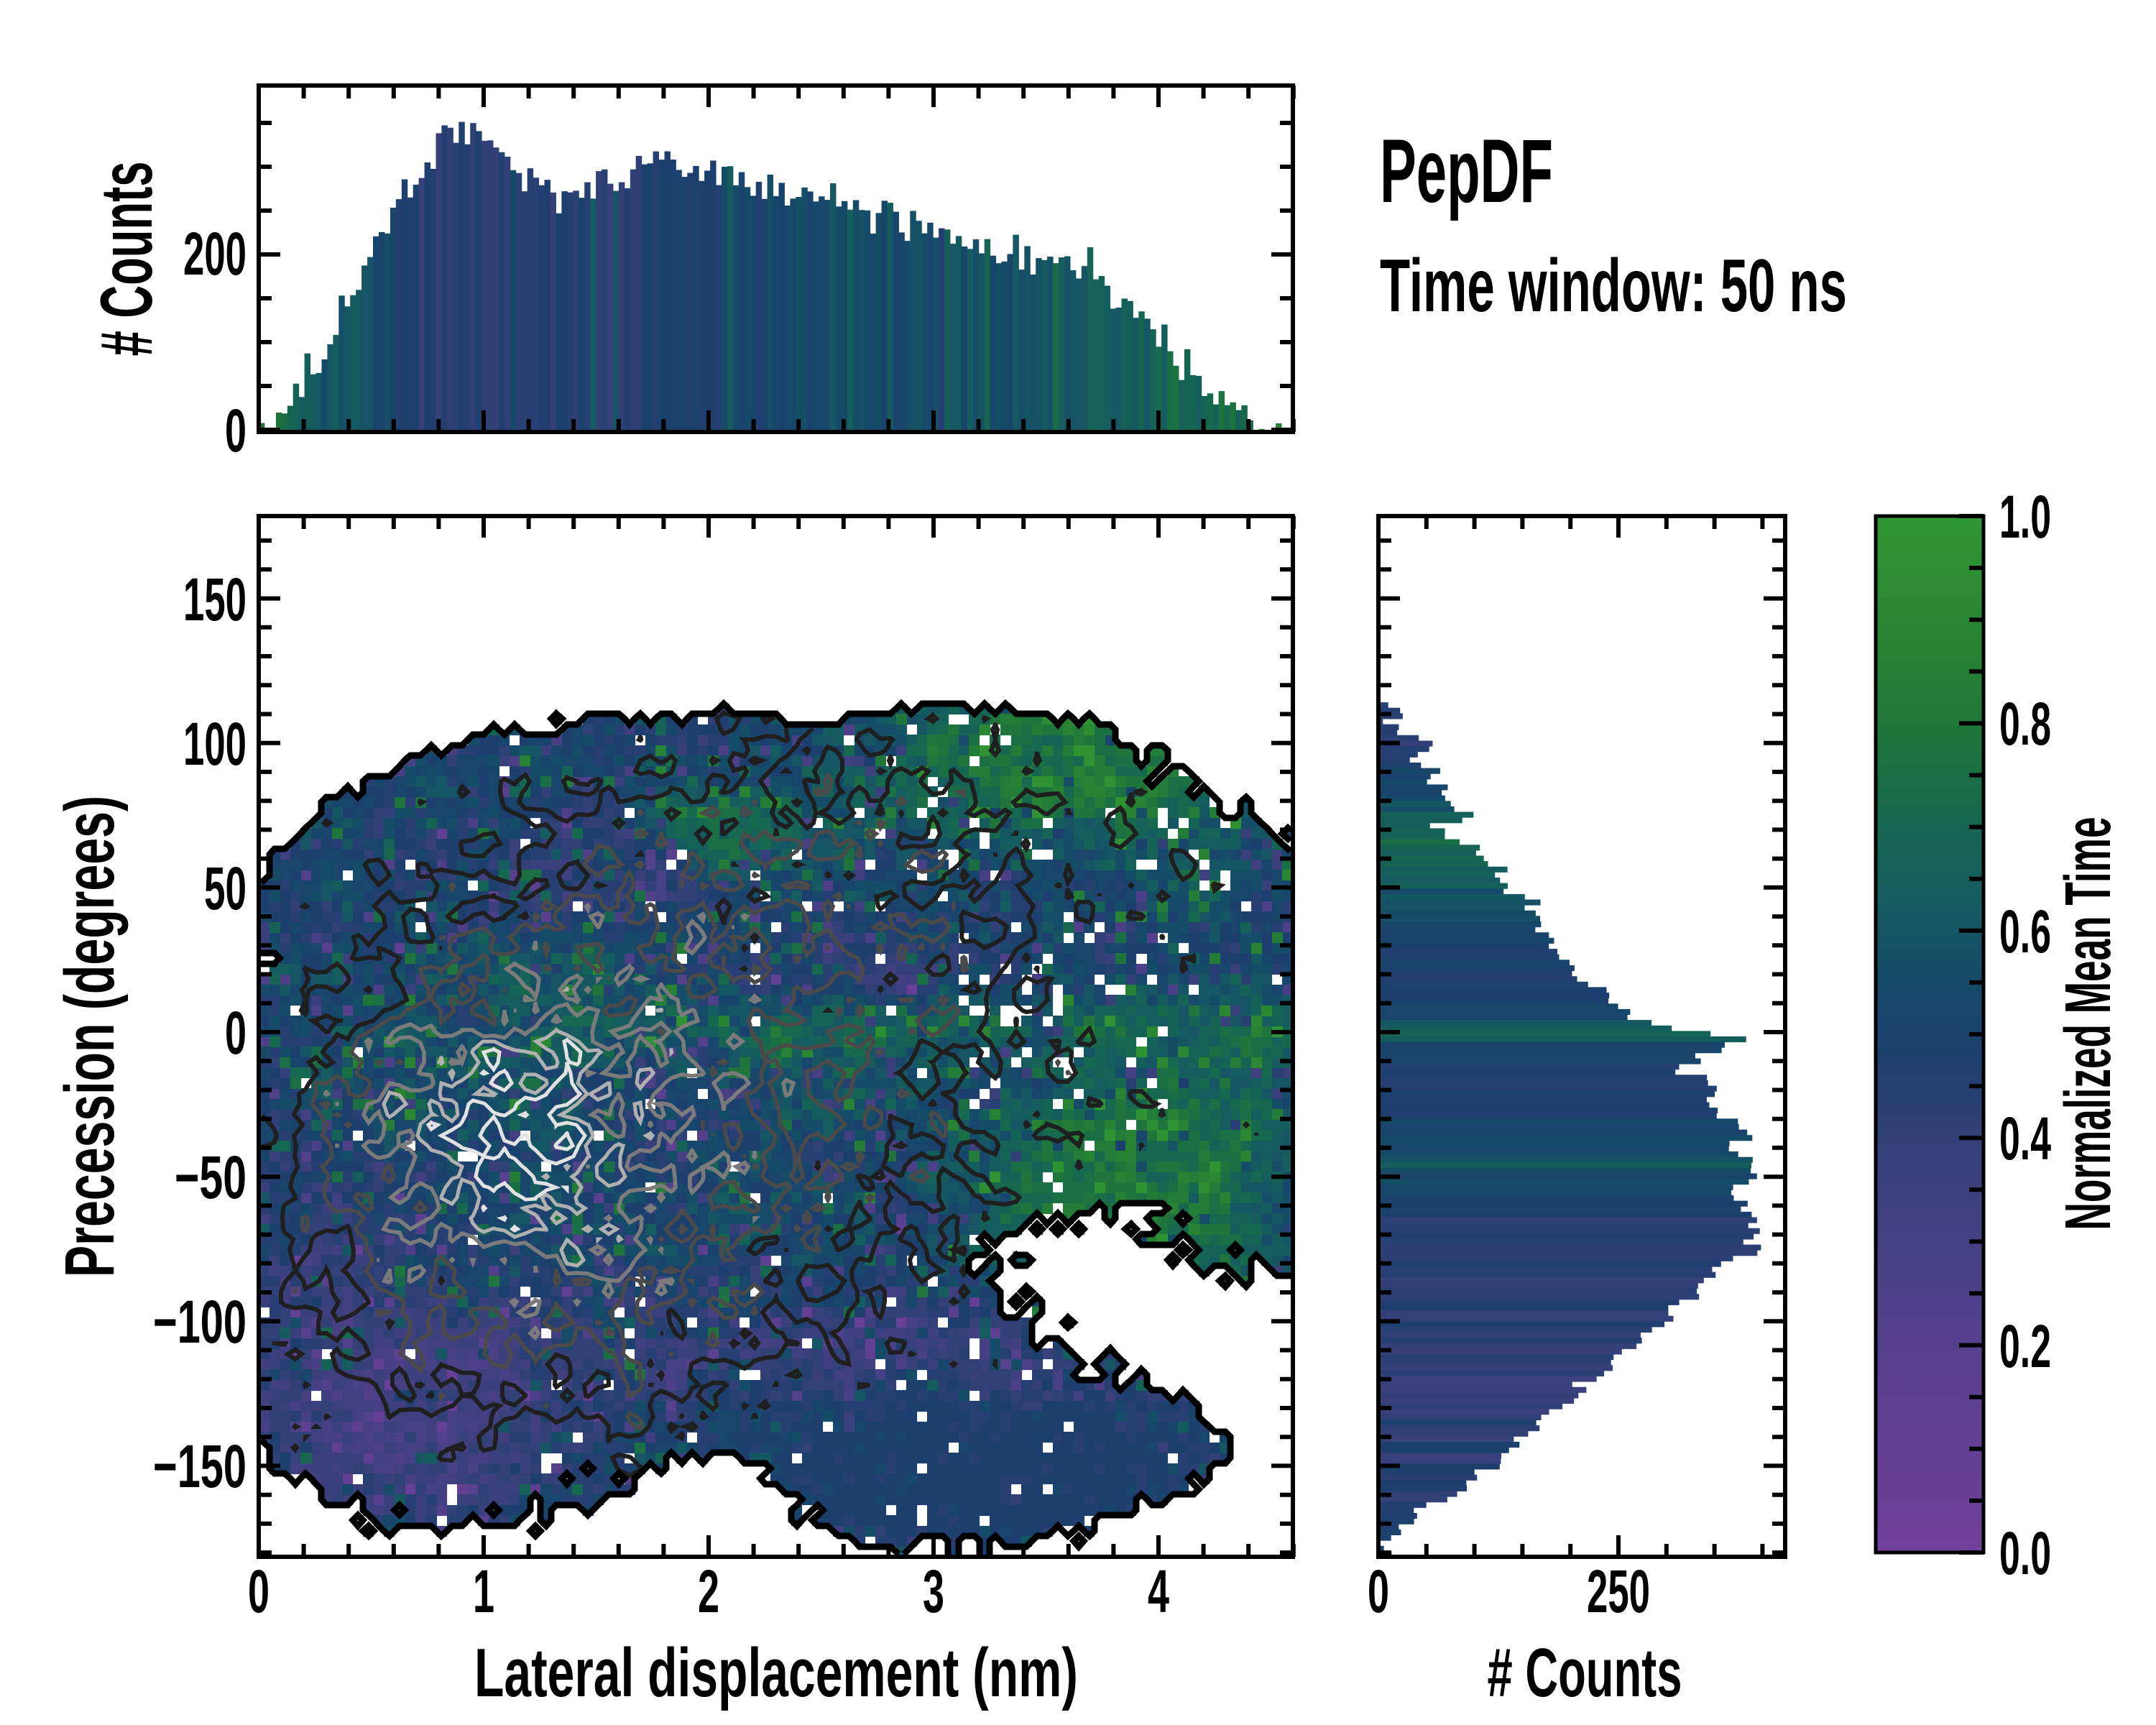 The height and width of the screenshot is (1725, 2156). What do you see at coordinates (484, 1591) in the screenshot?
I see `svg-text: 1` at bounding box center [484, 1591].